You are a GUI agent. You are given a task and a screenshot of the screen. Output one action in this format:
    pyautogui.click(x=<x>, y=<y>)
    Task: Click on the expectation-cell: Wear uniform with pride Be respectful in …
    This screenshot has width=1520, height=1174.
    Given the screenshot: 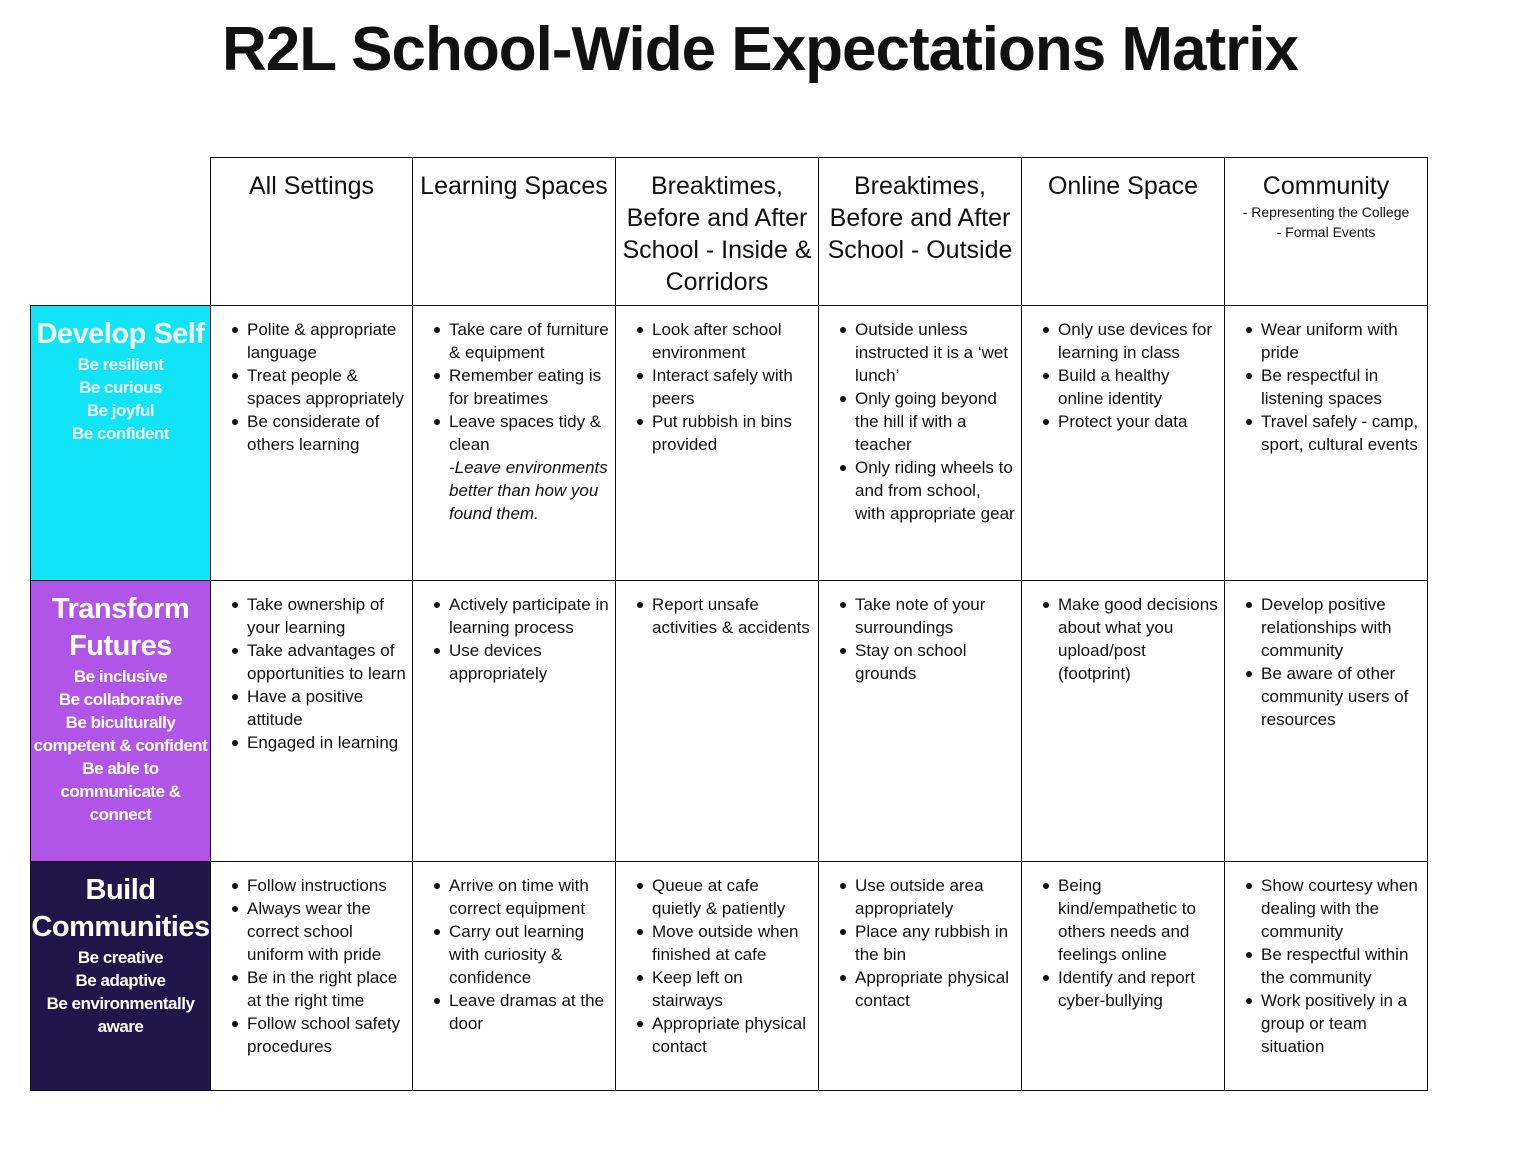 What is the action you would take?
    pyautogui.click(x=1326, y=443)
    